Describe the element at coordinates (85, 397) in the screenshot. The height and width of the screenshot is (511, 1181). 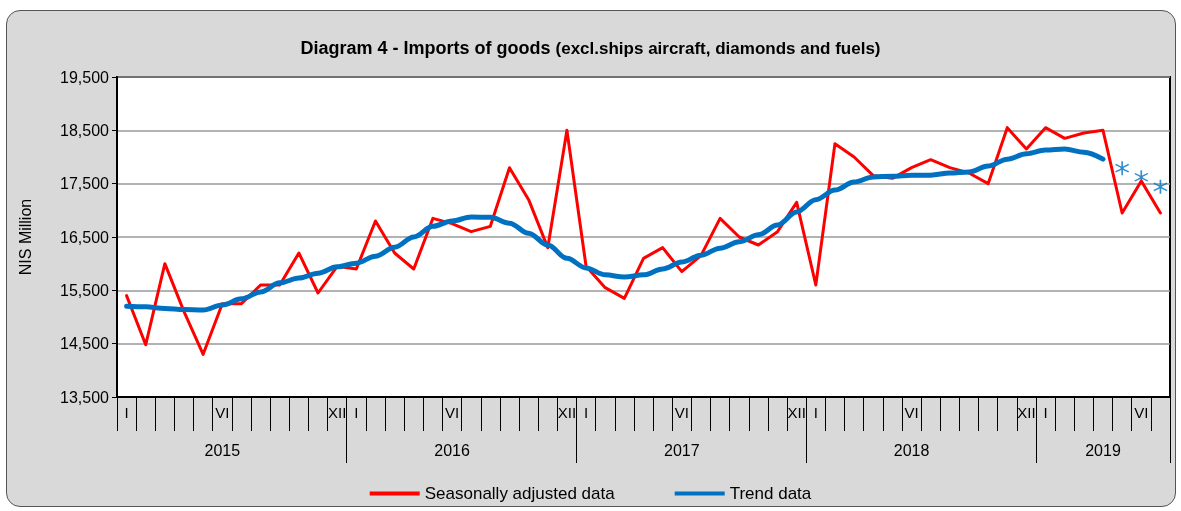
I see `y-tick-label: 13,500` at that location.